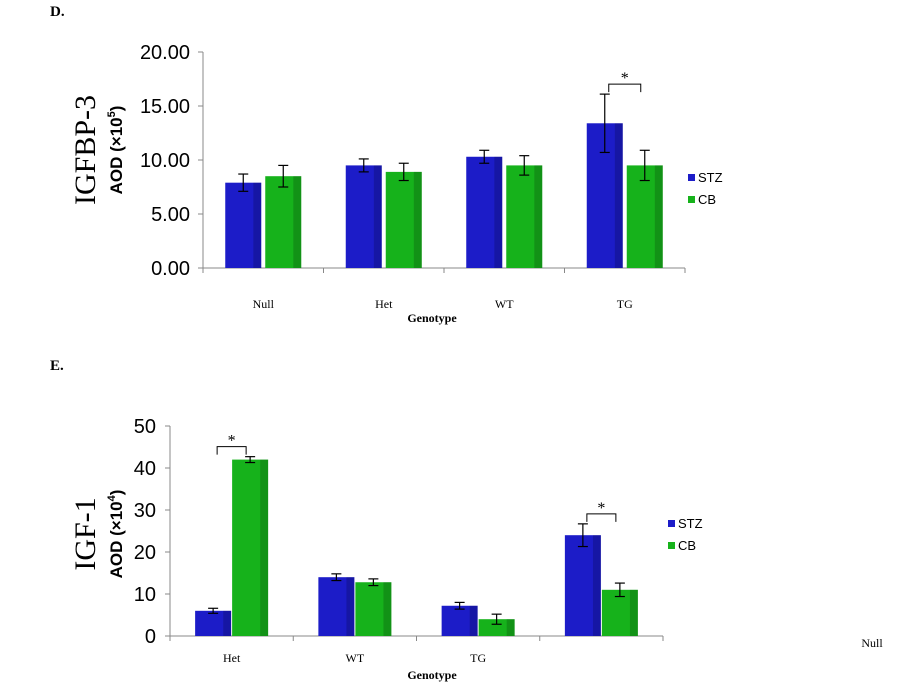  Describe the element at coordinates (165, 161) in the screenshot. I see `y-tick-label: 10.00` at that location.